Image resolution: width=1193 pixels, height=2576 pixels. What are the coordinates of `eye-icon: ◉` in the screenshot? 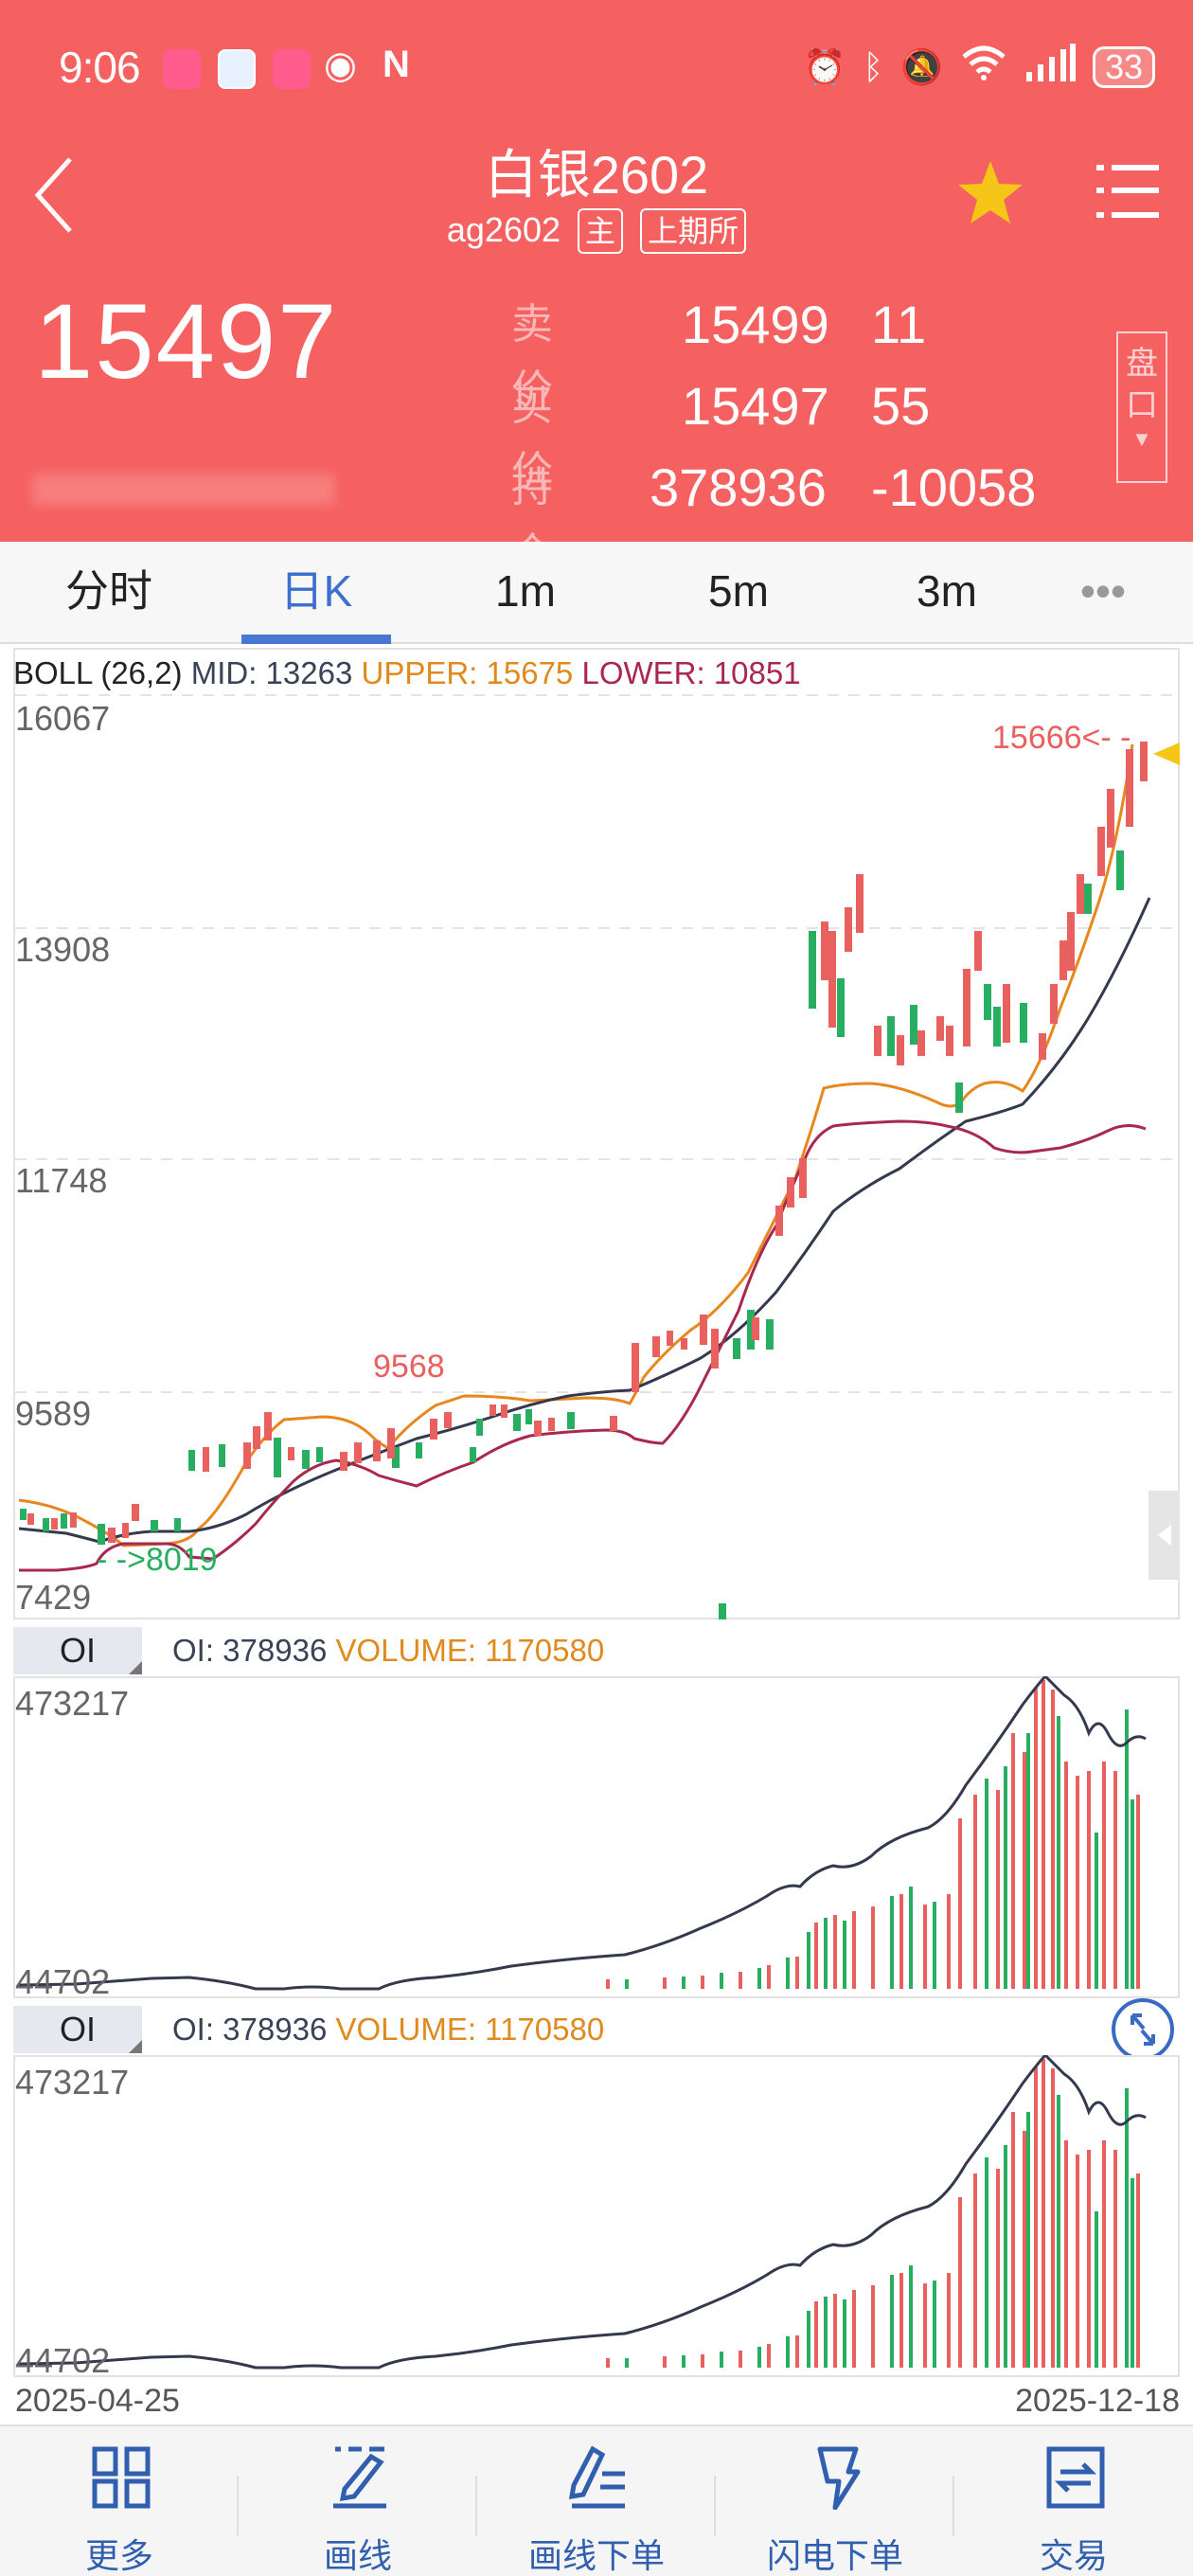 It's located at (340, 65).